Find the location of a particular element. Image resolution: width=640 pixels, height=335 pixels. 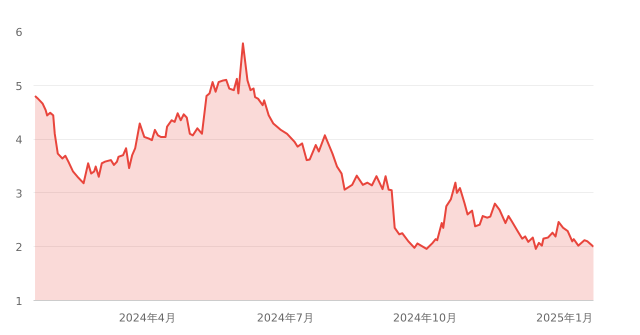

x-tick-label: 2024年4月 is located at coordinates (147, 318).